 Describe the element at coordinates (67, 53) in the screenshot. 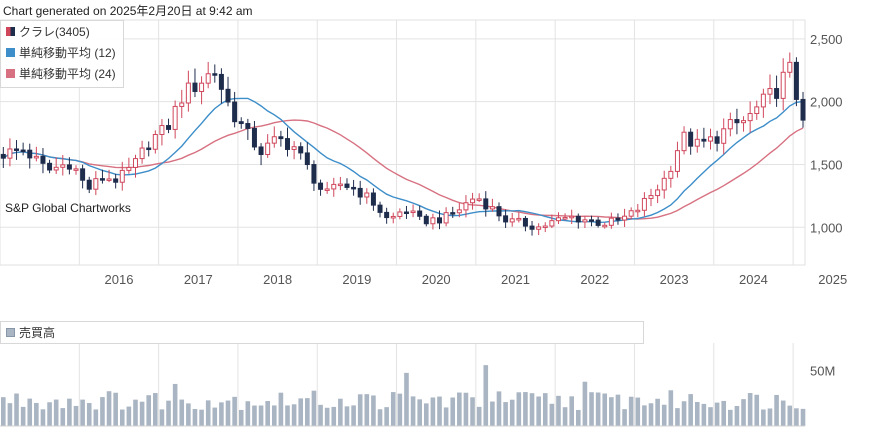

I see `legend-label-sma12: 単純移動平均 (12)` at that location.